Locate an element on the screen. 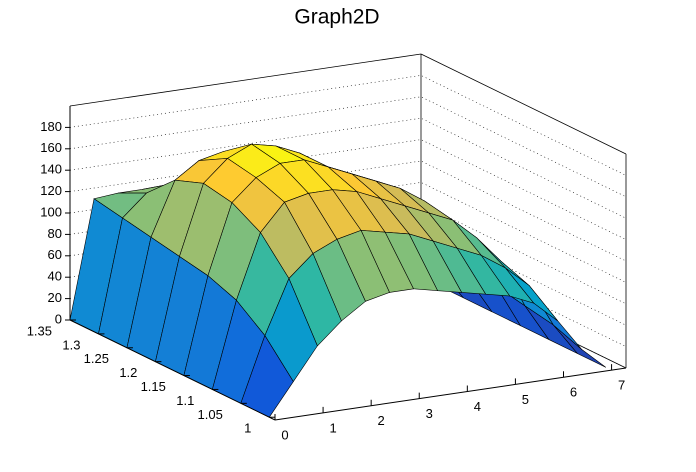 This screenshot has height=472, width=696. z-tick-label: 140 is located at coordinates (51, 169).